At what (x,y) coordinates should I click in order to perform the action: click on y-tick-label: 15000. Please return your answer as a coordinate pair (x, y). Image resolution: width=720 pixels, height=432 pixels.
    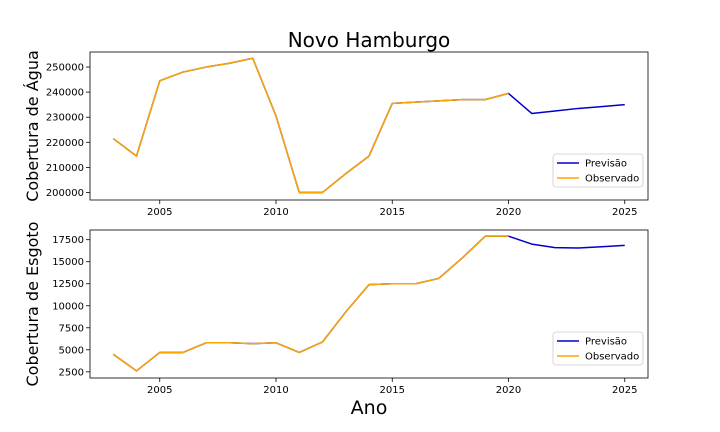
    Looking at the image, I should click on (68, 262).